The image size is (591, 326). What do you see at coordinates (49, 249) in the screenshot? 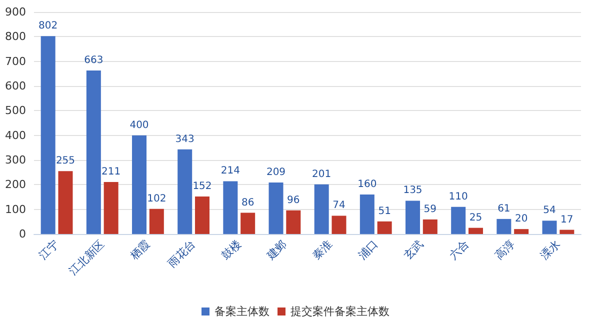
I see `x-tick-label: 江宁` at bounding box center [49, 249].